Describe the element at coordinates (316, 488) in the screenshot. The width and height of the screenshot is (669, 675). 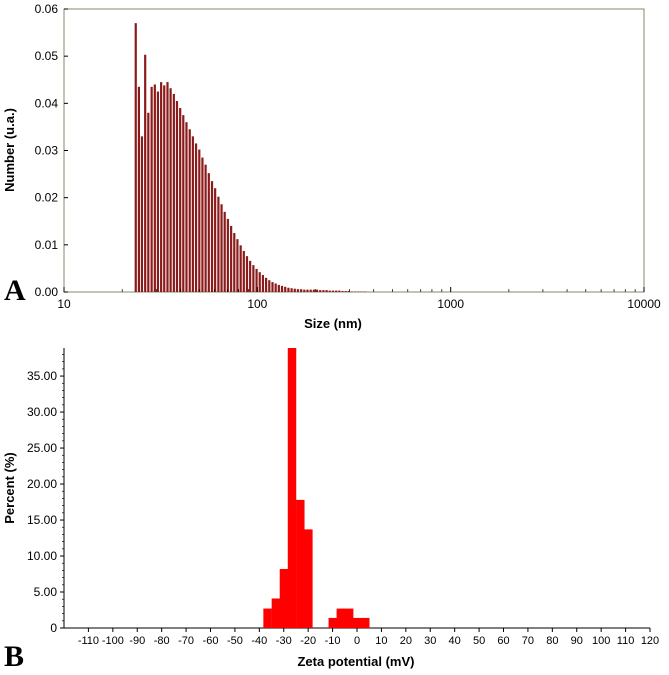
I see `zeta-bars` at that location.